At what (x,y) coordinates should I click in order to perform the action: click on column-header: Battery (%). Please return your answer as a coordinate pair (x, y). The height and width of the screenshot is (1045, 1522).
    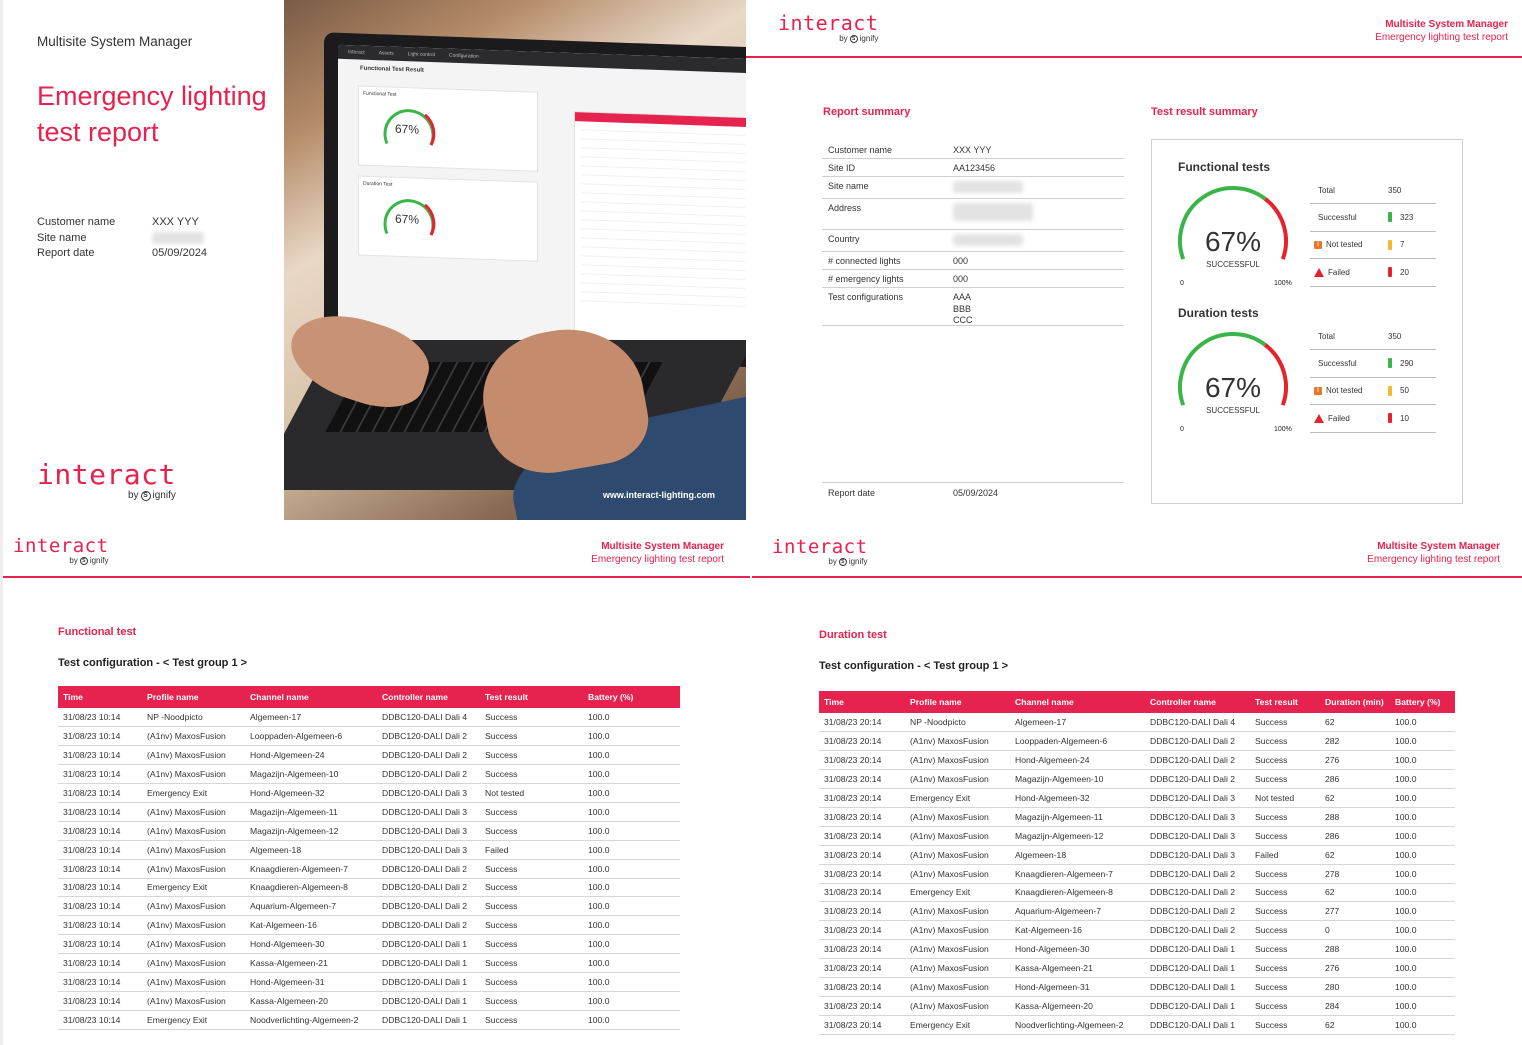
    Looking at the image, I should click on (1422, 702).